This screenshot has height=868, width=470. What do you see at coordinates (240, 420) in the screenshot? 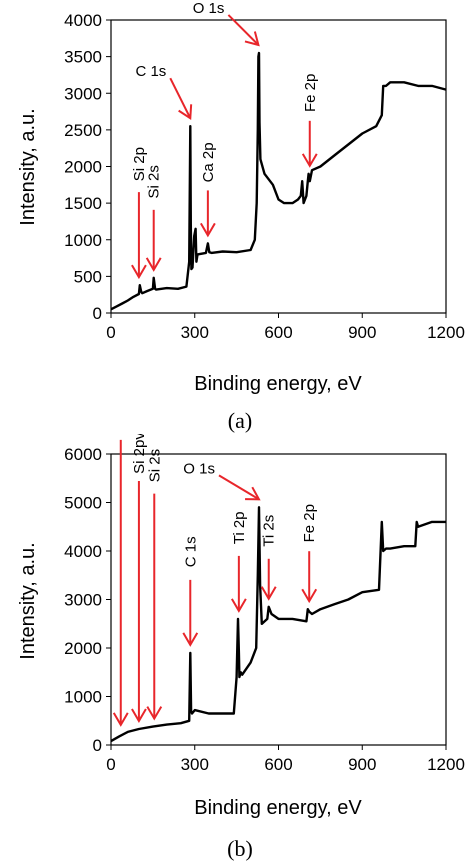
I see `panel-caption: (a)` at bounding box center [240, 420].